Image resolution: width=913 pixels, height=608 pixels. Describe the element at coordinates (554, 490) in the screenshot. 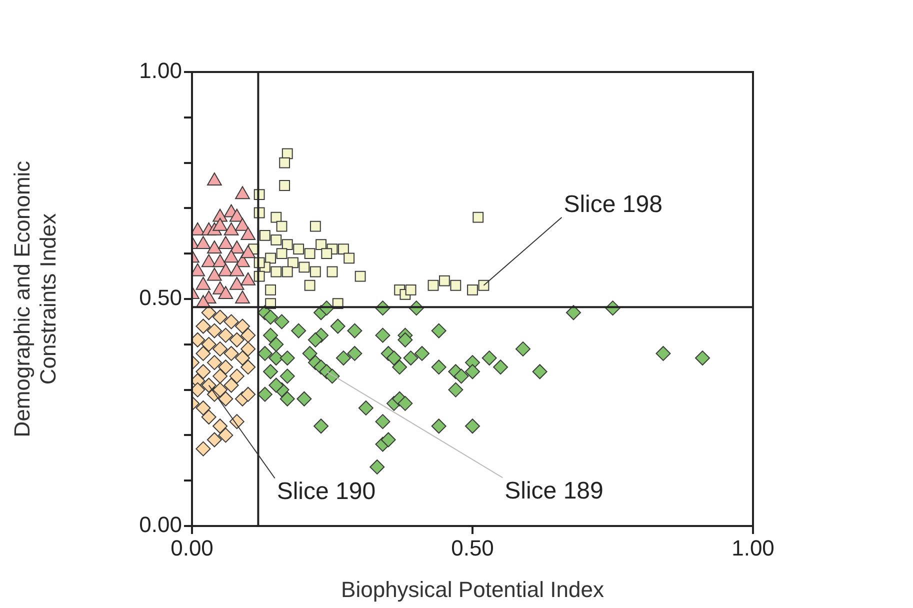

I see `annotation: Slice 189` at that location.